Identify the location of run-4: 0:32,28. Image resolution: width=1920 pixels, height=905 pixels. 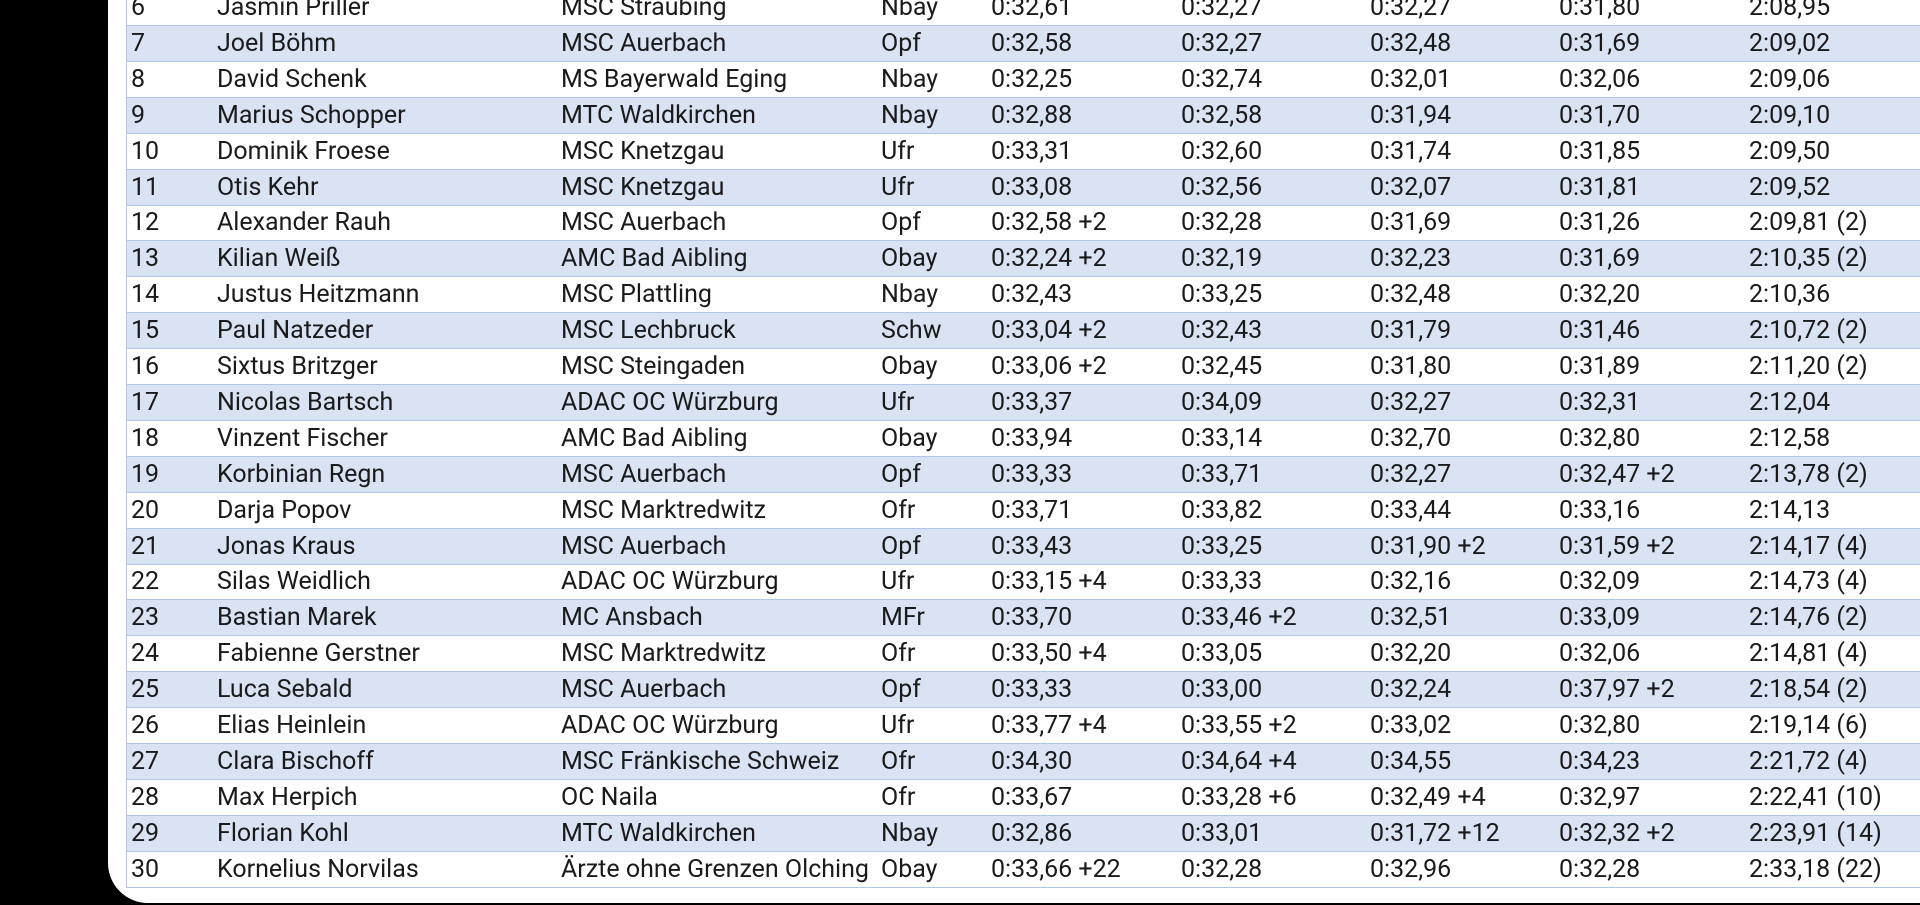
(1600, 869).